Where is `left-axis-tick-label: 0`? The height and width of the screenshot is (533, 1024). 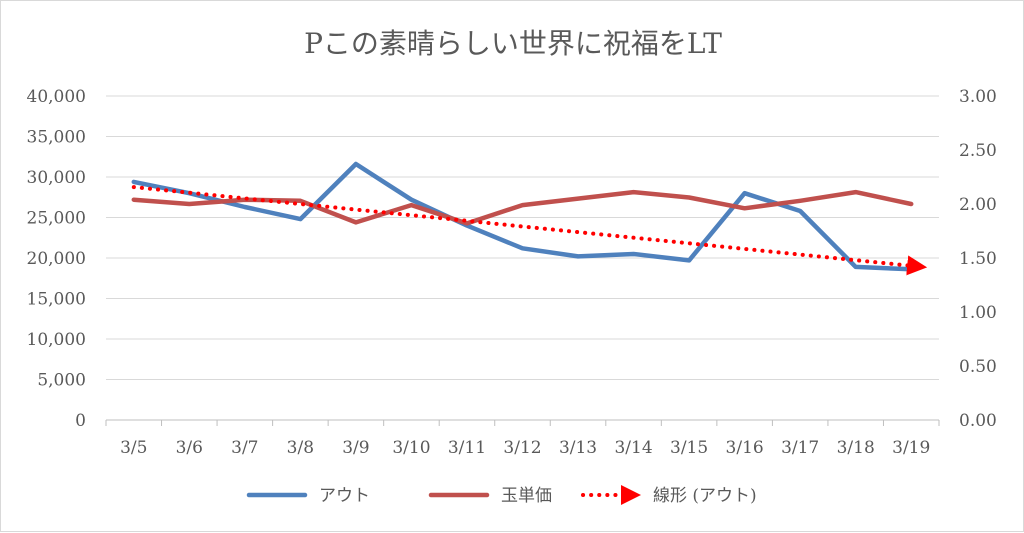
left-axis-tick-label: 0 is located at coordinates (80, 421).